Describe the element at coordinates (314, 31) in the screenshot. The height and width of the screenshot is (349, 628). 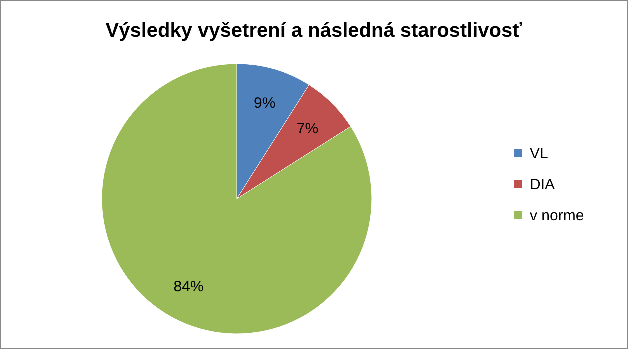
I see `chart-title: Výsledky vyšetrení a následná starostlivosť` at that location.